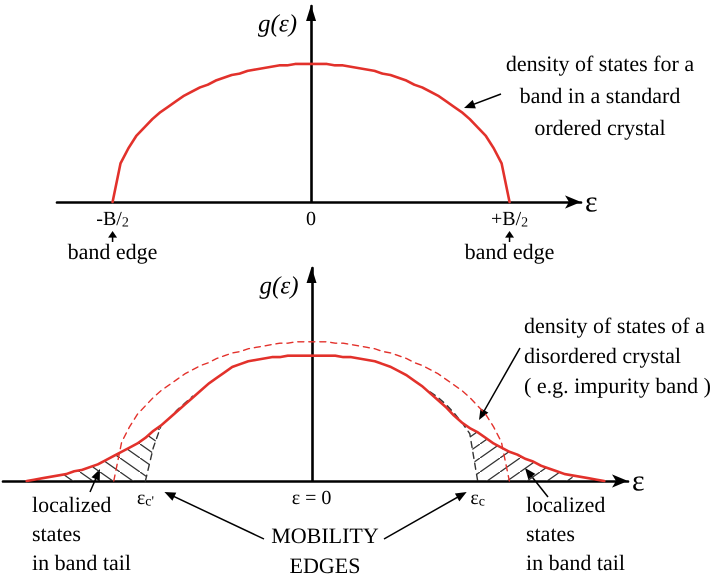 The height and width of the screenshot is (582, 722). I want to click on x-tick-label: 0, so click(311, 219).